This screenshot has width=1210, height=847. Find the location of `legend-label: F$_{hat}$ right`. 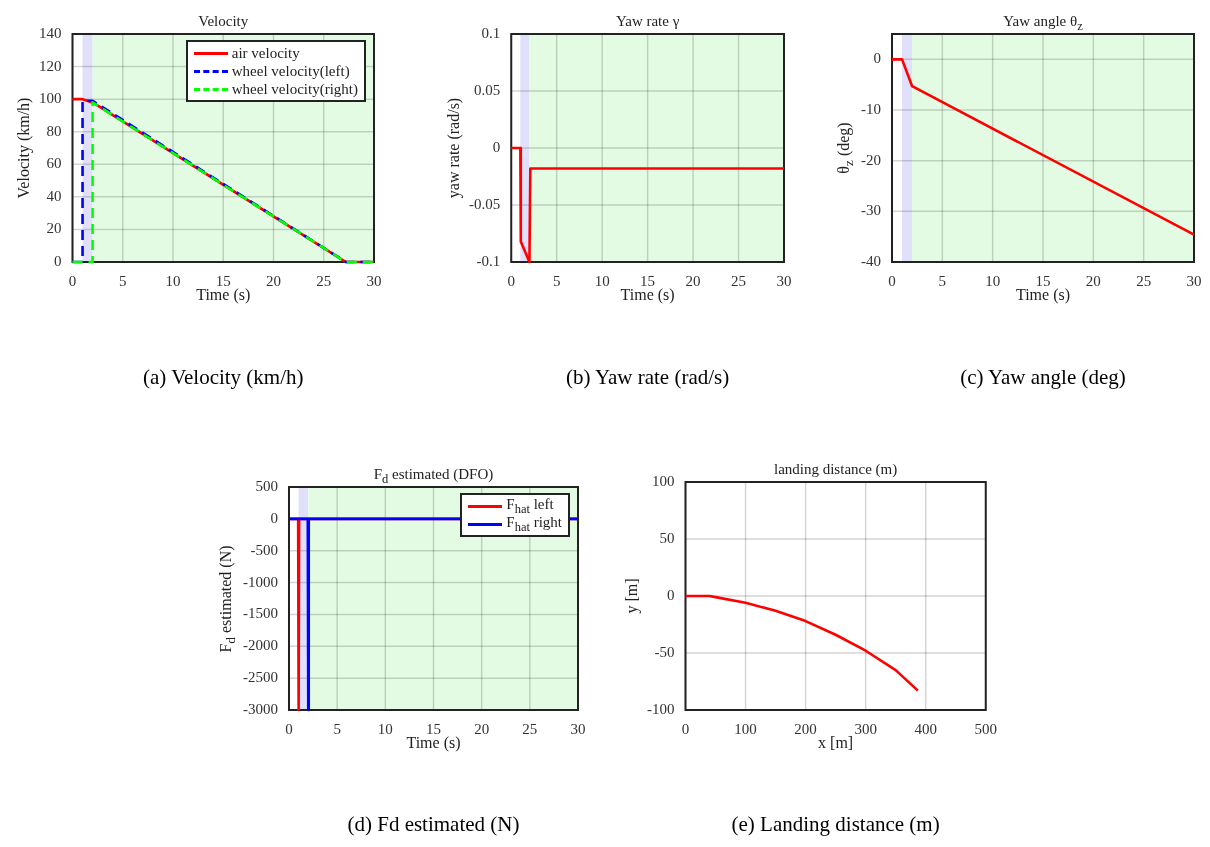

legend-label: F$_{hat}$ right is located at coordinates (534, 524).